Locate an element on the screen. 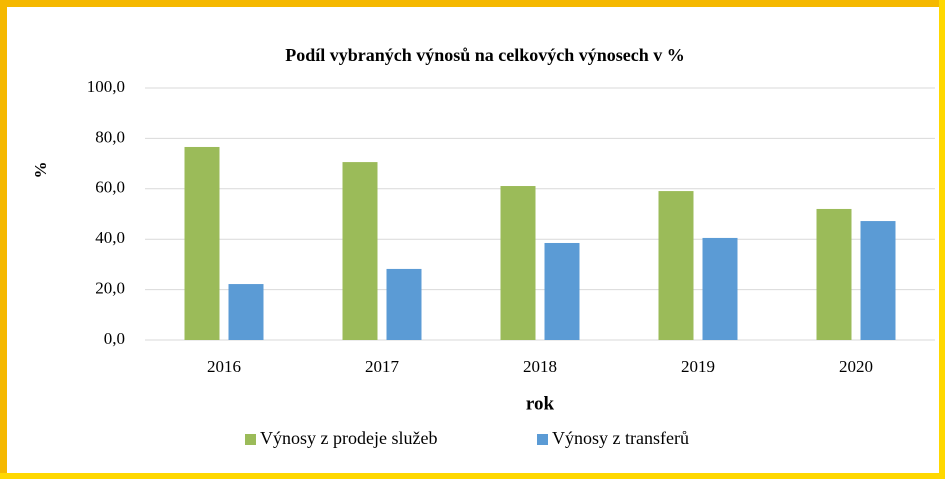  legend-label: Výnosy z transferů is located at coordinates (620, 438).